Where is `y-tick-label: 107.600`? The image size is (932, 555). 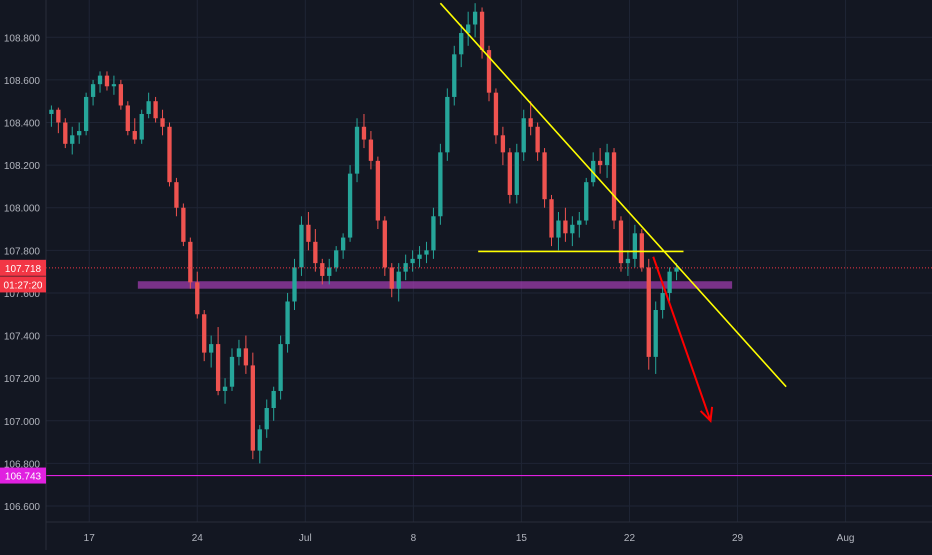
y-tick-label: 107.600 is located at coordinates (22, 294).